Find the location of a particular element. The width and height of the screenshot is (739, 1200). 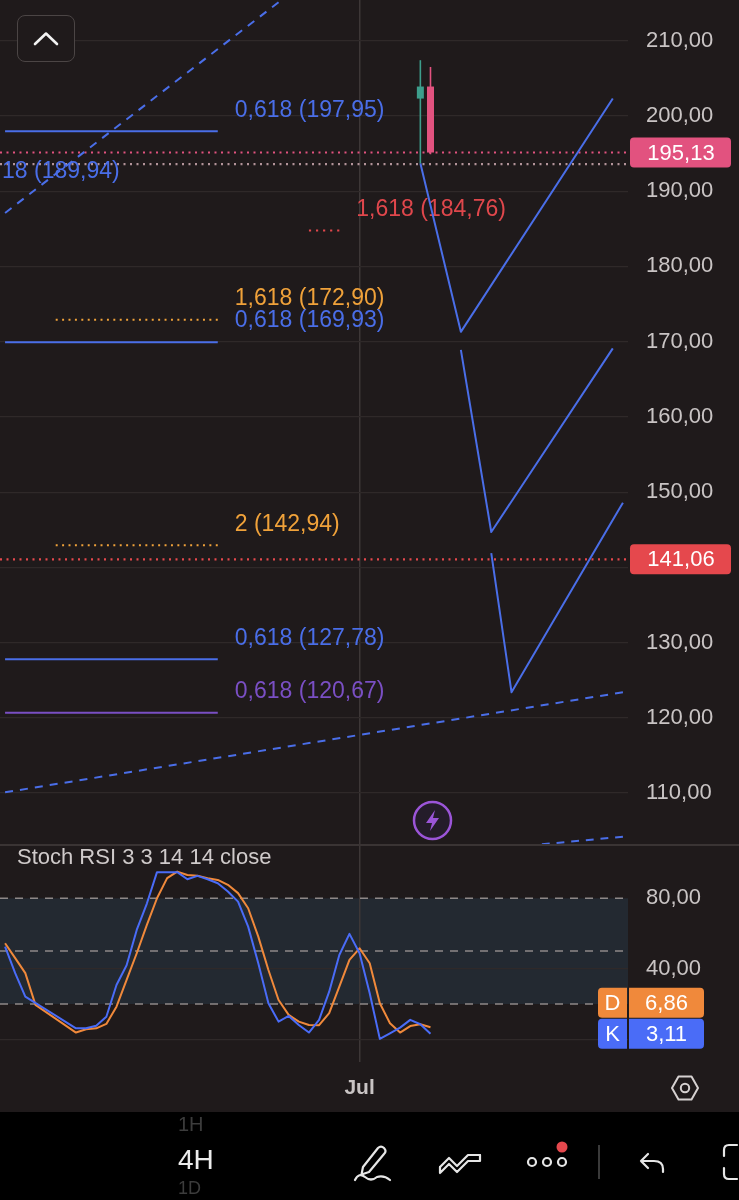

y-tick-label: 170,00 is located at coordinates (680, 340).